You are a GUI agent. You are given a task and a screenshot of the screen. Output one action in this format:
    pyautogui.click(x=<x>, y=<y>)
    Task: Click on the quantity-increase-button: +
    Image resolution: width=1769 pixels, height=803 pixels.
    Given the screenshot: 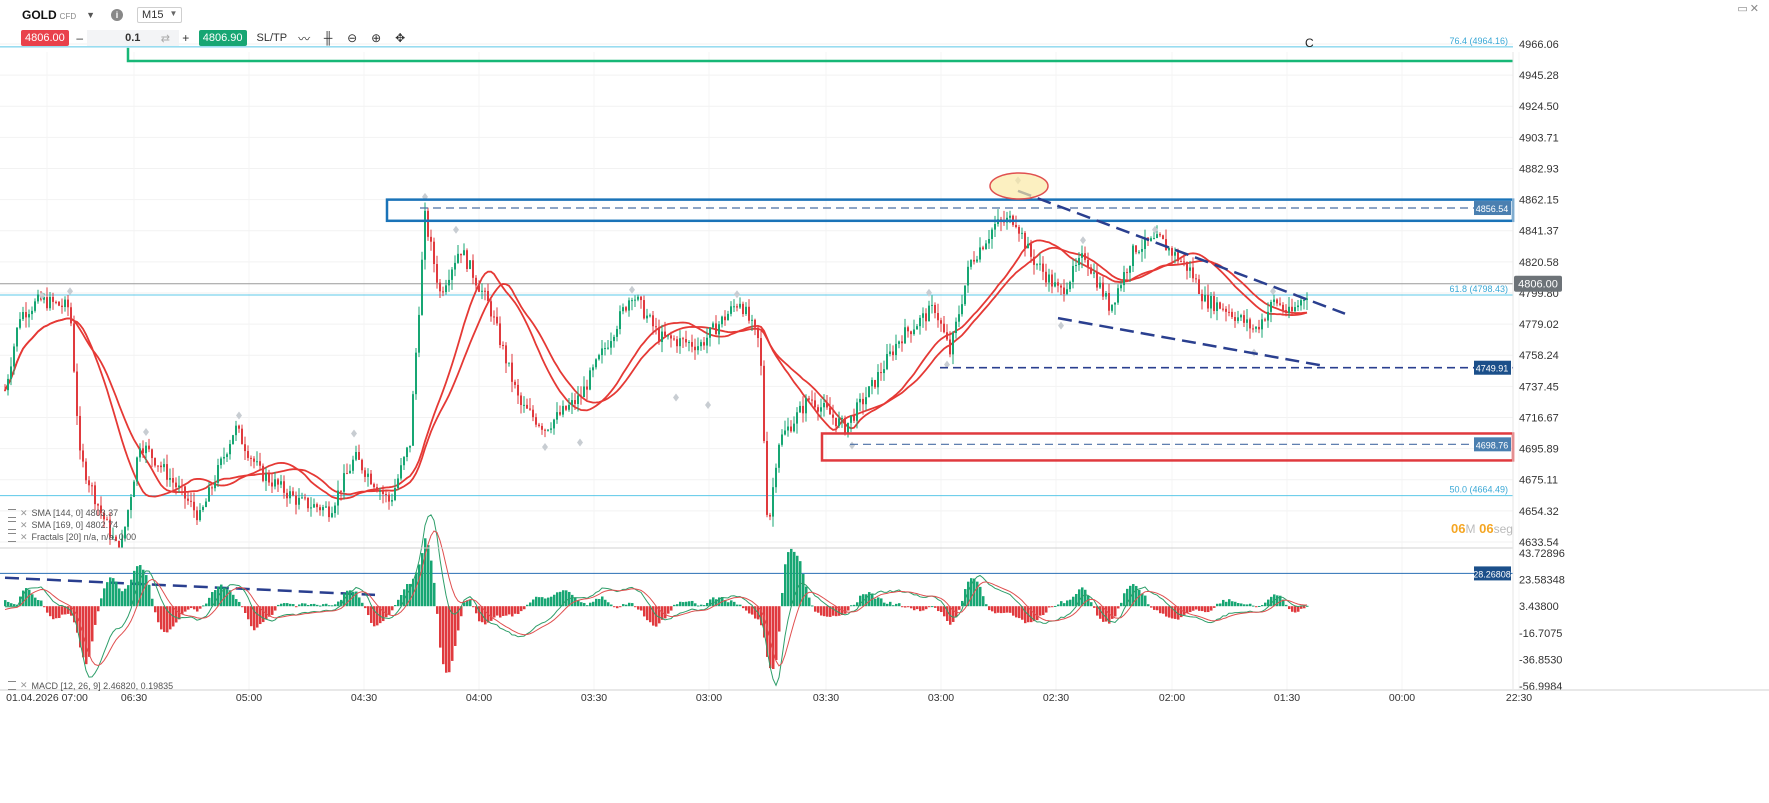 What is the action you would take?
    pyautogui.click(x=186, y=38)
    